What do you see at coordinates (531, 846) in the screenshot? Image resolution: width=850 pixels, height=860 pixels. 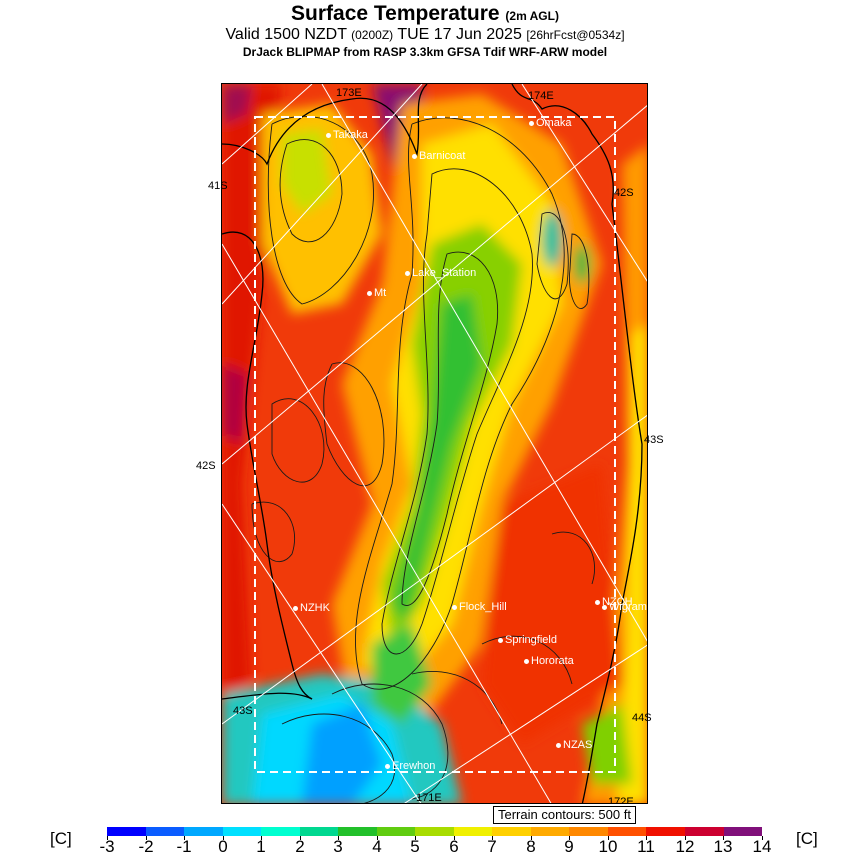 I see `scale-tick-label: 8` at bounding box center [531, 846].